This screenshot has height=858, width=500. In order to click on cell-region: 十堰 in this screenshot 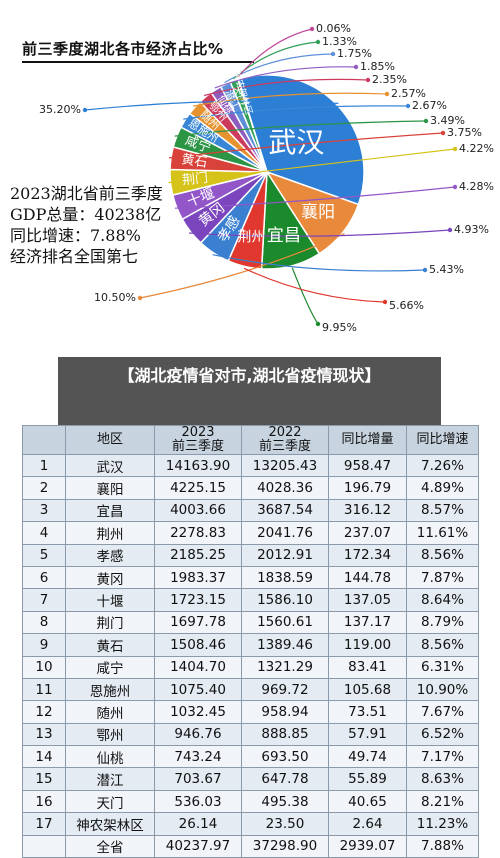, I will do `click(110, 600)`.